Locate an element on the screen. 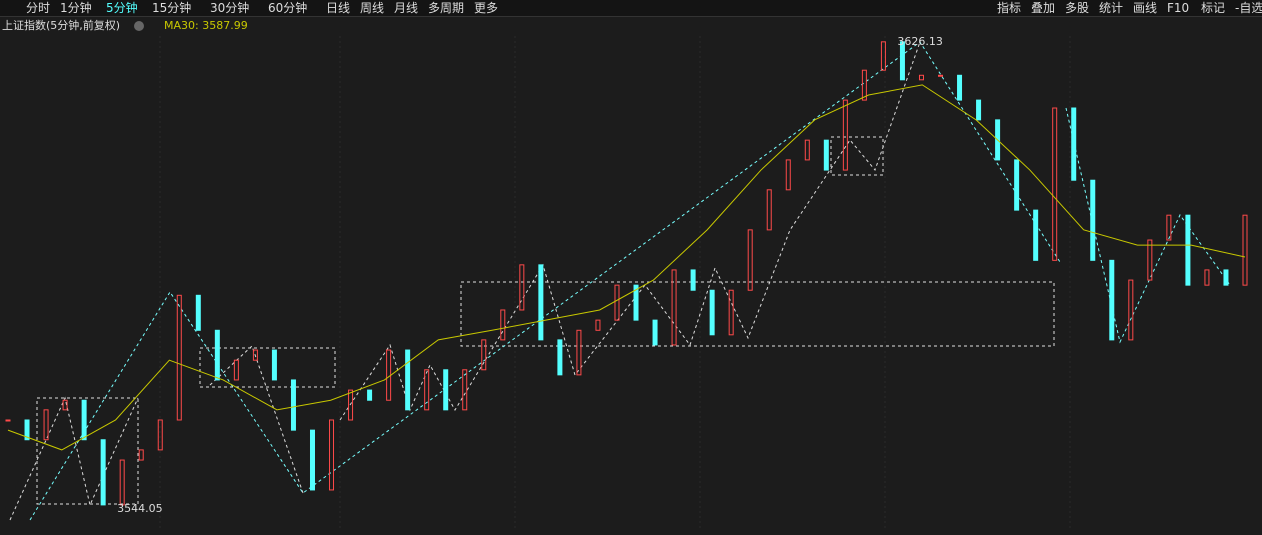 This screenshot has height=535, width=1262. tool-button: 统计 is located at coordinates (1111, 8).